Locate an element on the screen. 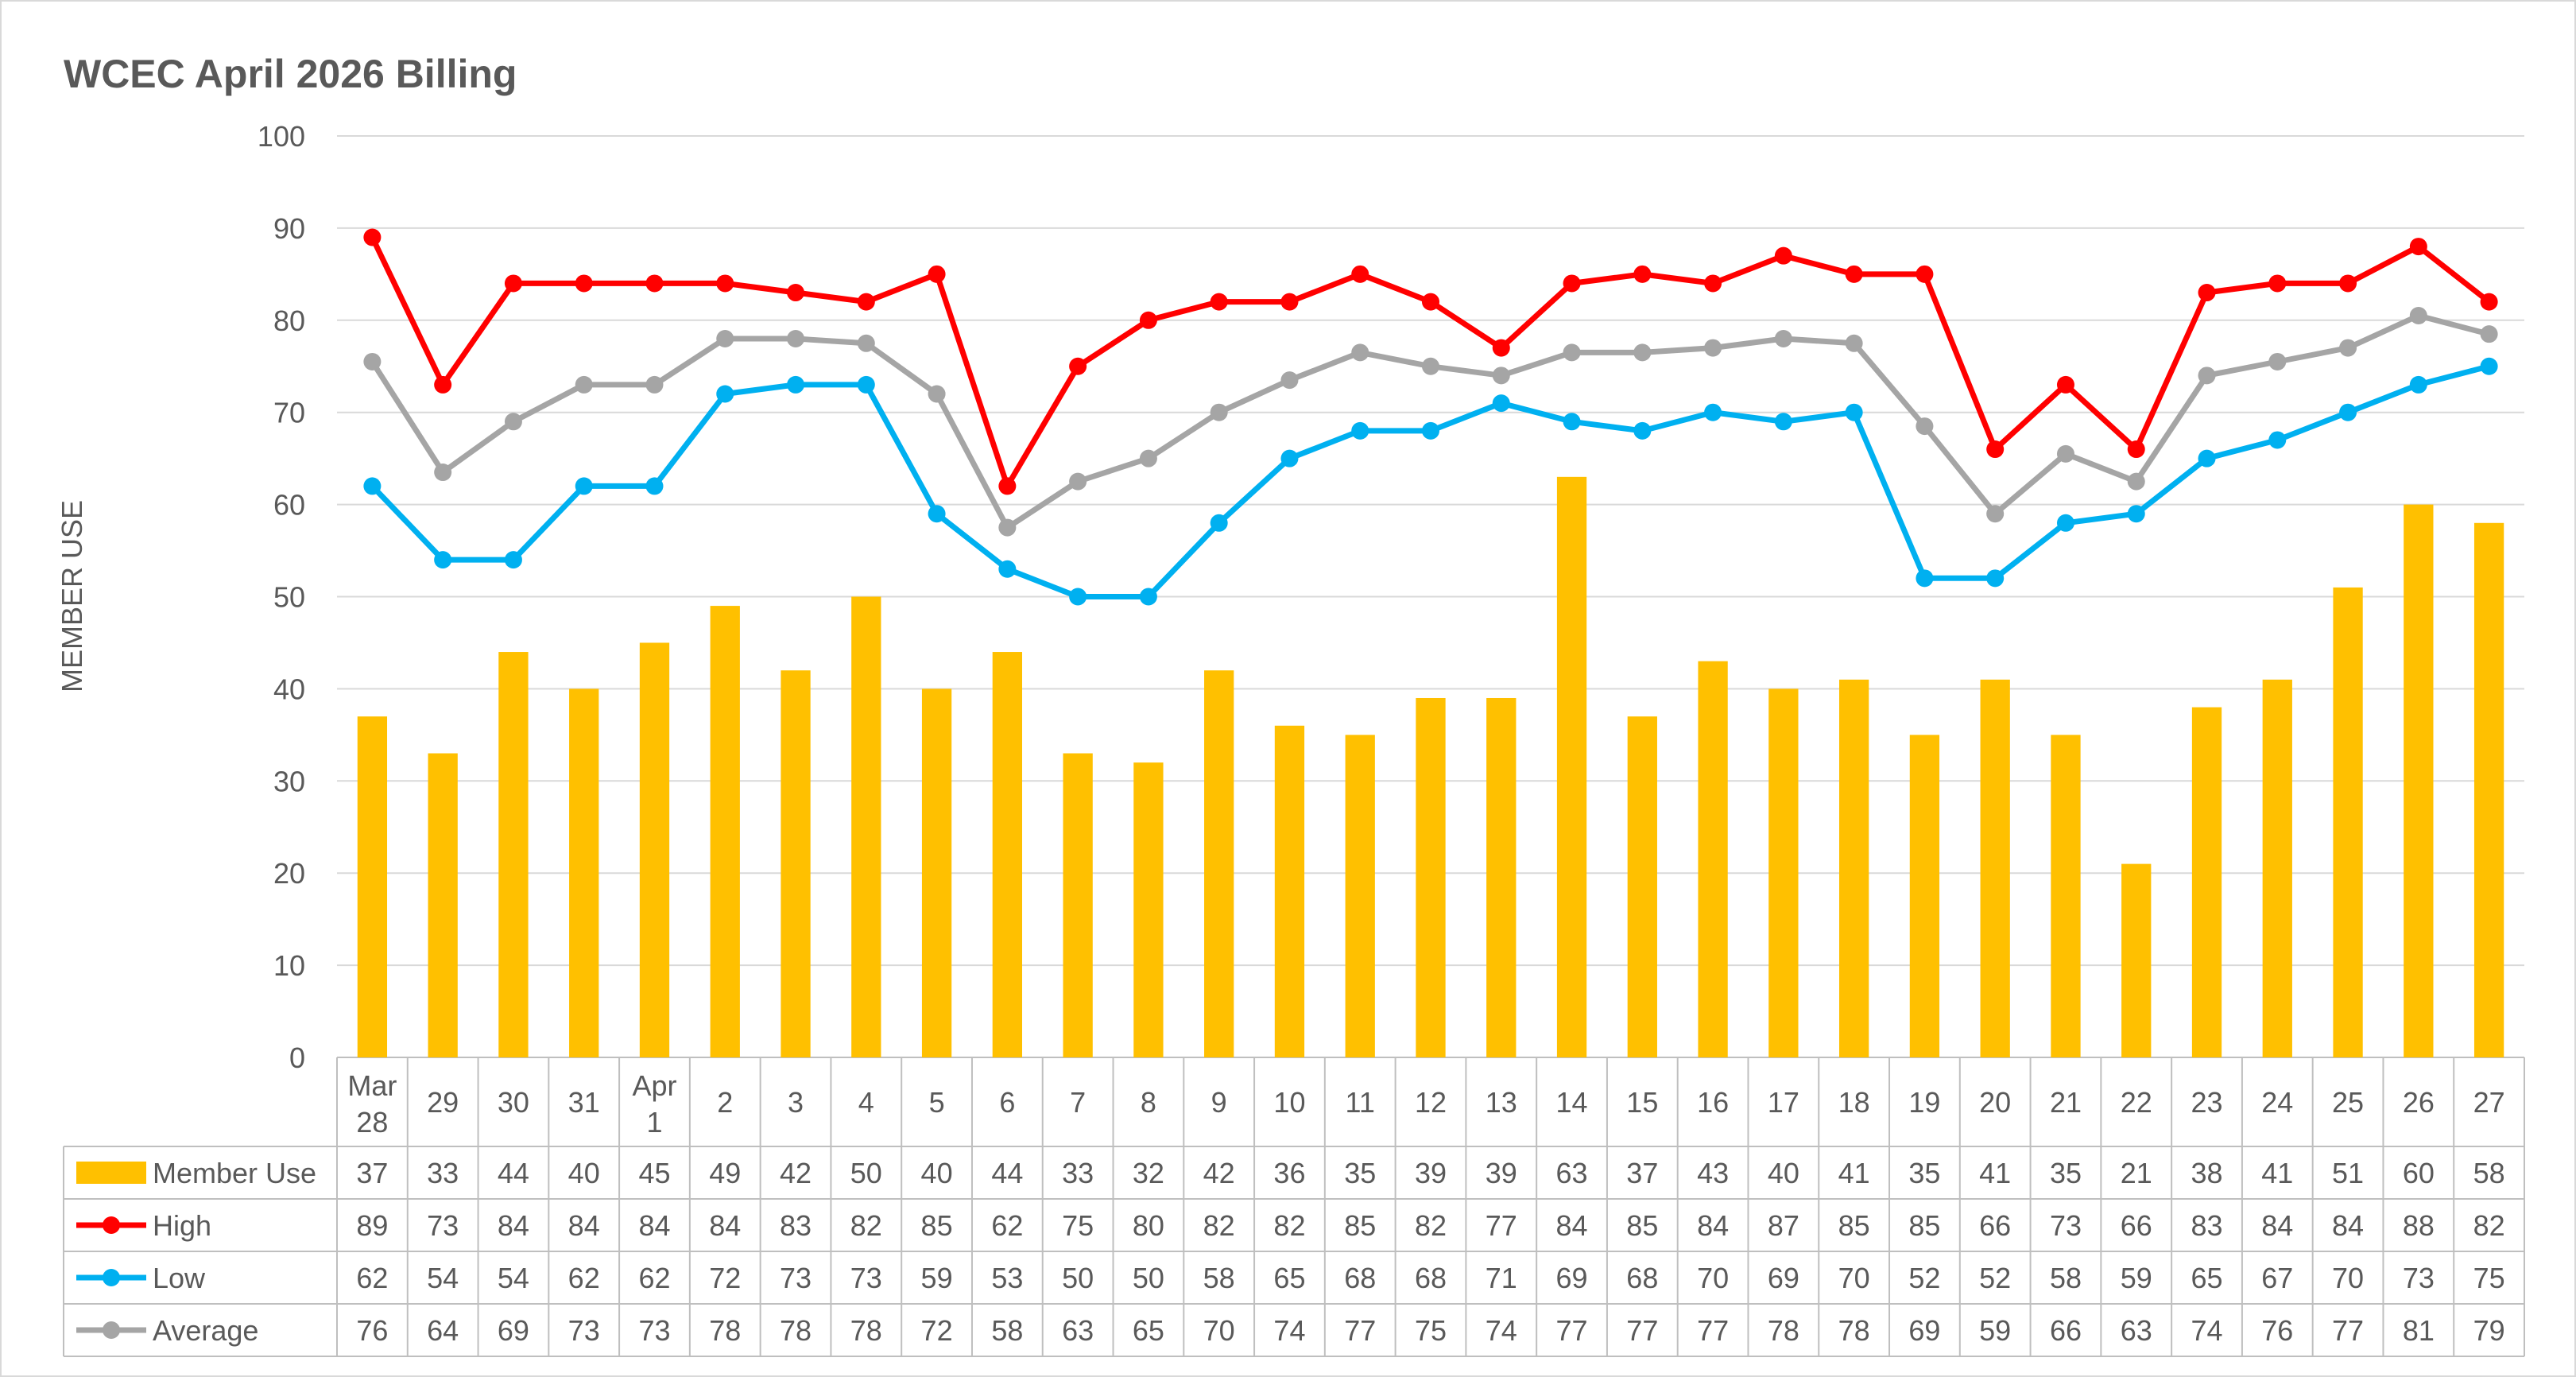  x-tick-label: 9 is located at coordinates (1219, 1102).